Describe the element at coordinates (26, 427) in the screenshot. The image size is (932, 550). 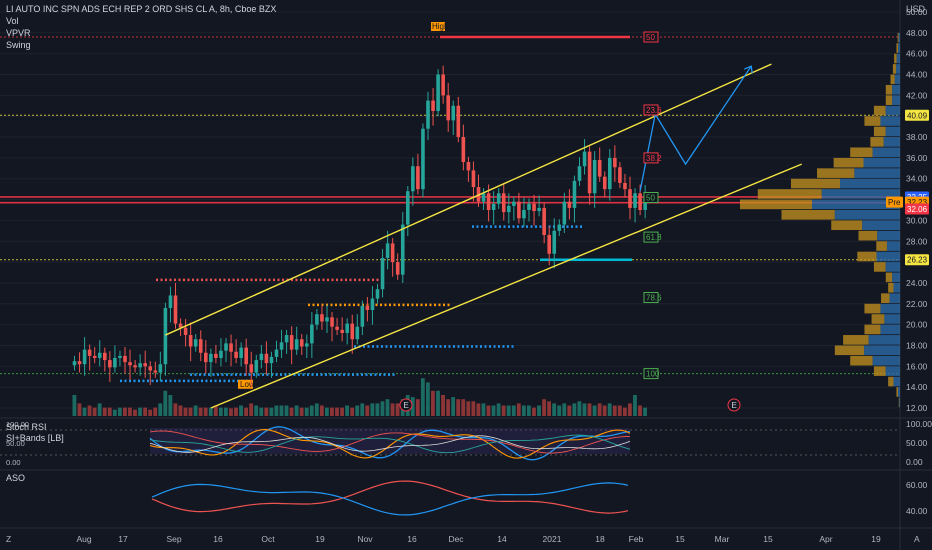
I see `stoch-rsi-label: Stoch RSI` at that location.